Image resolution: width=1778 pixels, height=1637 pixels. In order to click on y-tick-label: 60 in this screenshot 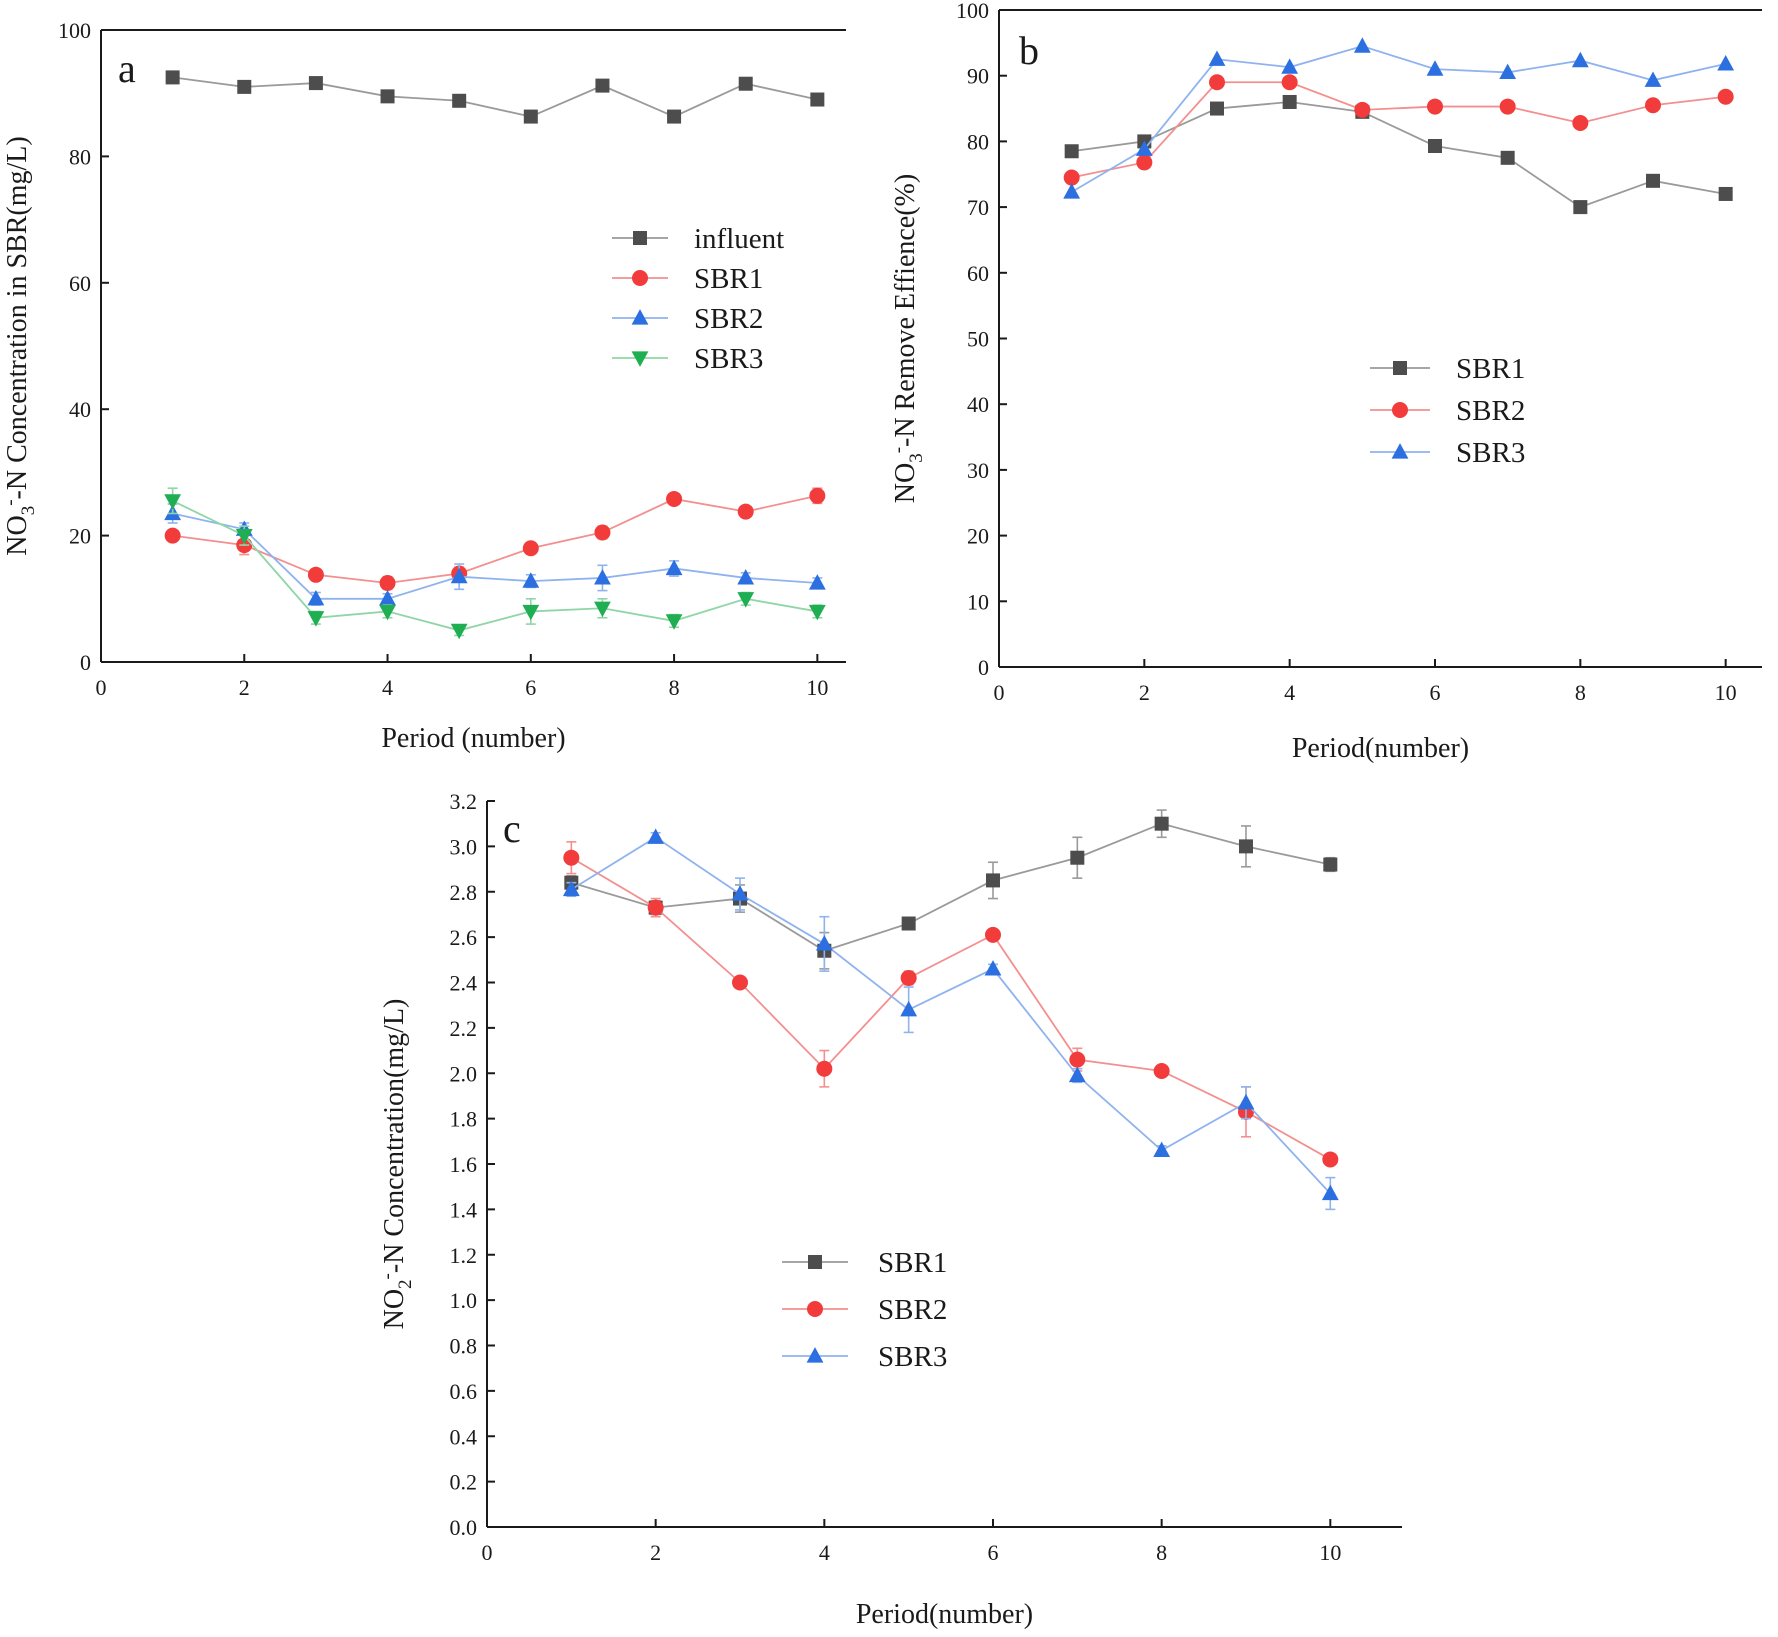, I will do `click(80, 283)`.